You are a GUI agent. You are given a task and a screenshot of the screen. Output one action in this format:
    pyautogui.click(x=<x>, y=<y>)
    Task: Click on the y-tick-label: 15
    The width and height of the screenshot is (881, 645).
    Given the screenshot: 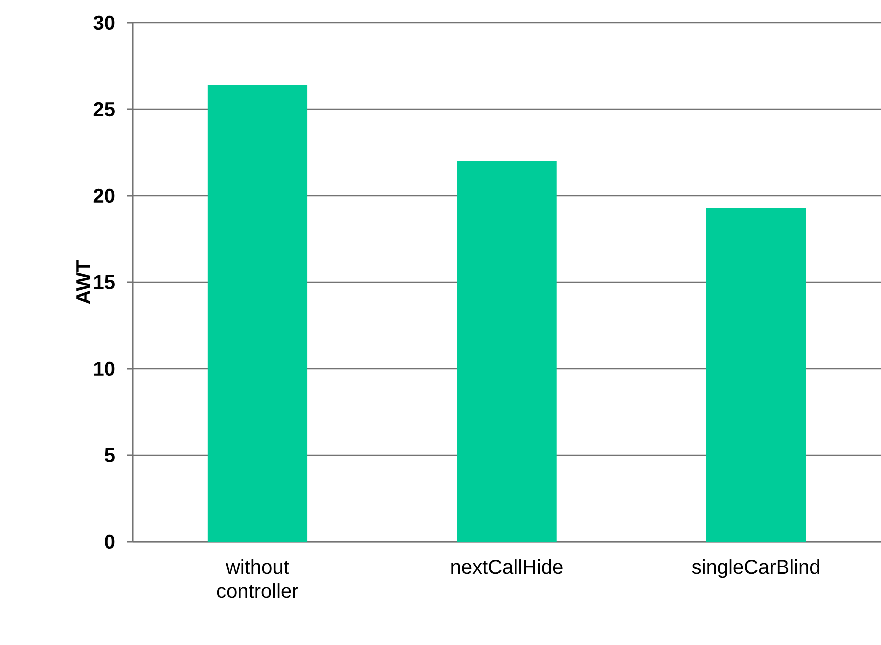 What is the action you would take?
    pyautogui.click(x=104, y=283)
    